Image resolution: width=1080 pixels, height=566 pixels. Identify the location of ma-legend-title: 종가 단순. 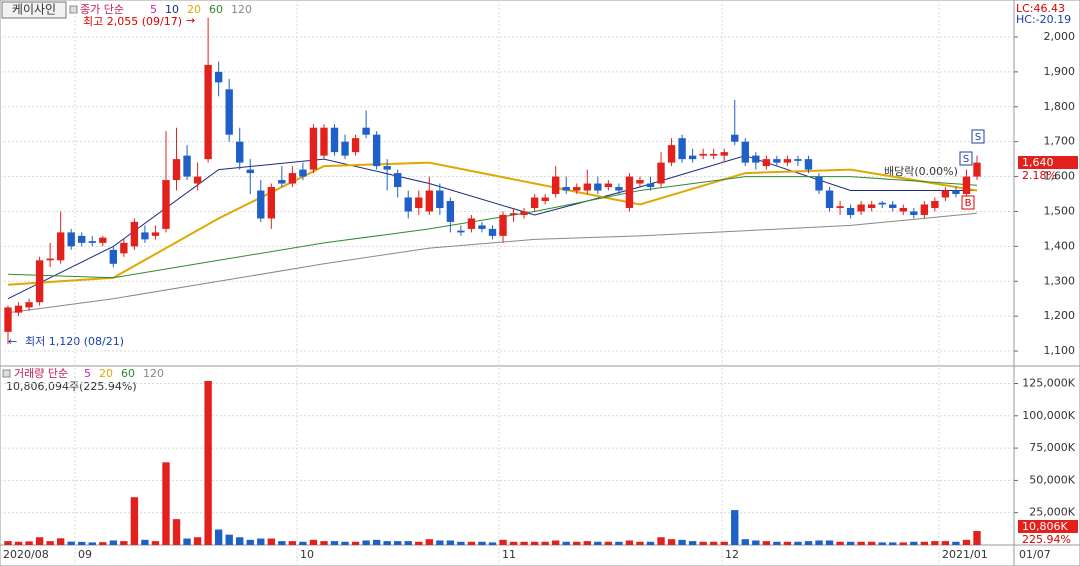
(102, 9).